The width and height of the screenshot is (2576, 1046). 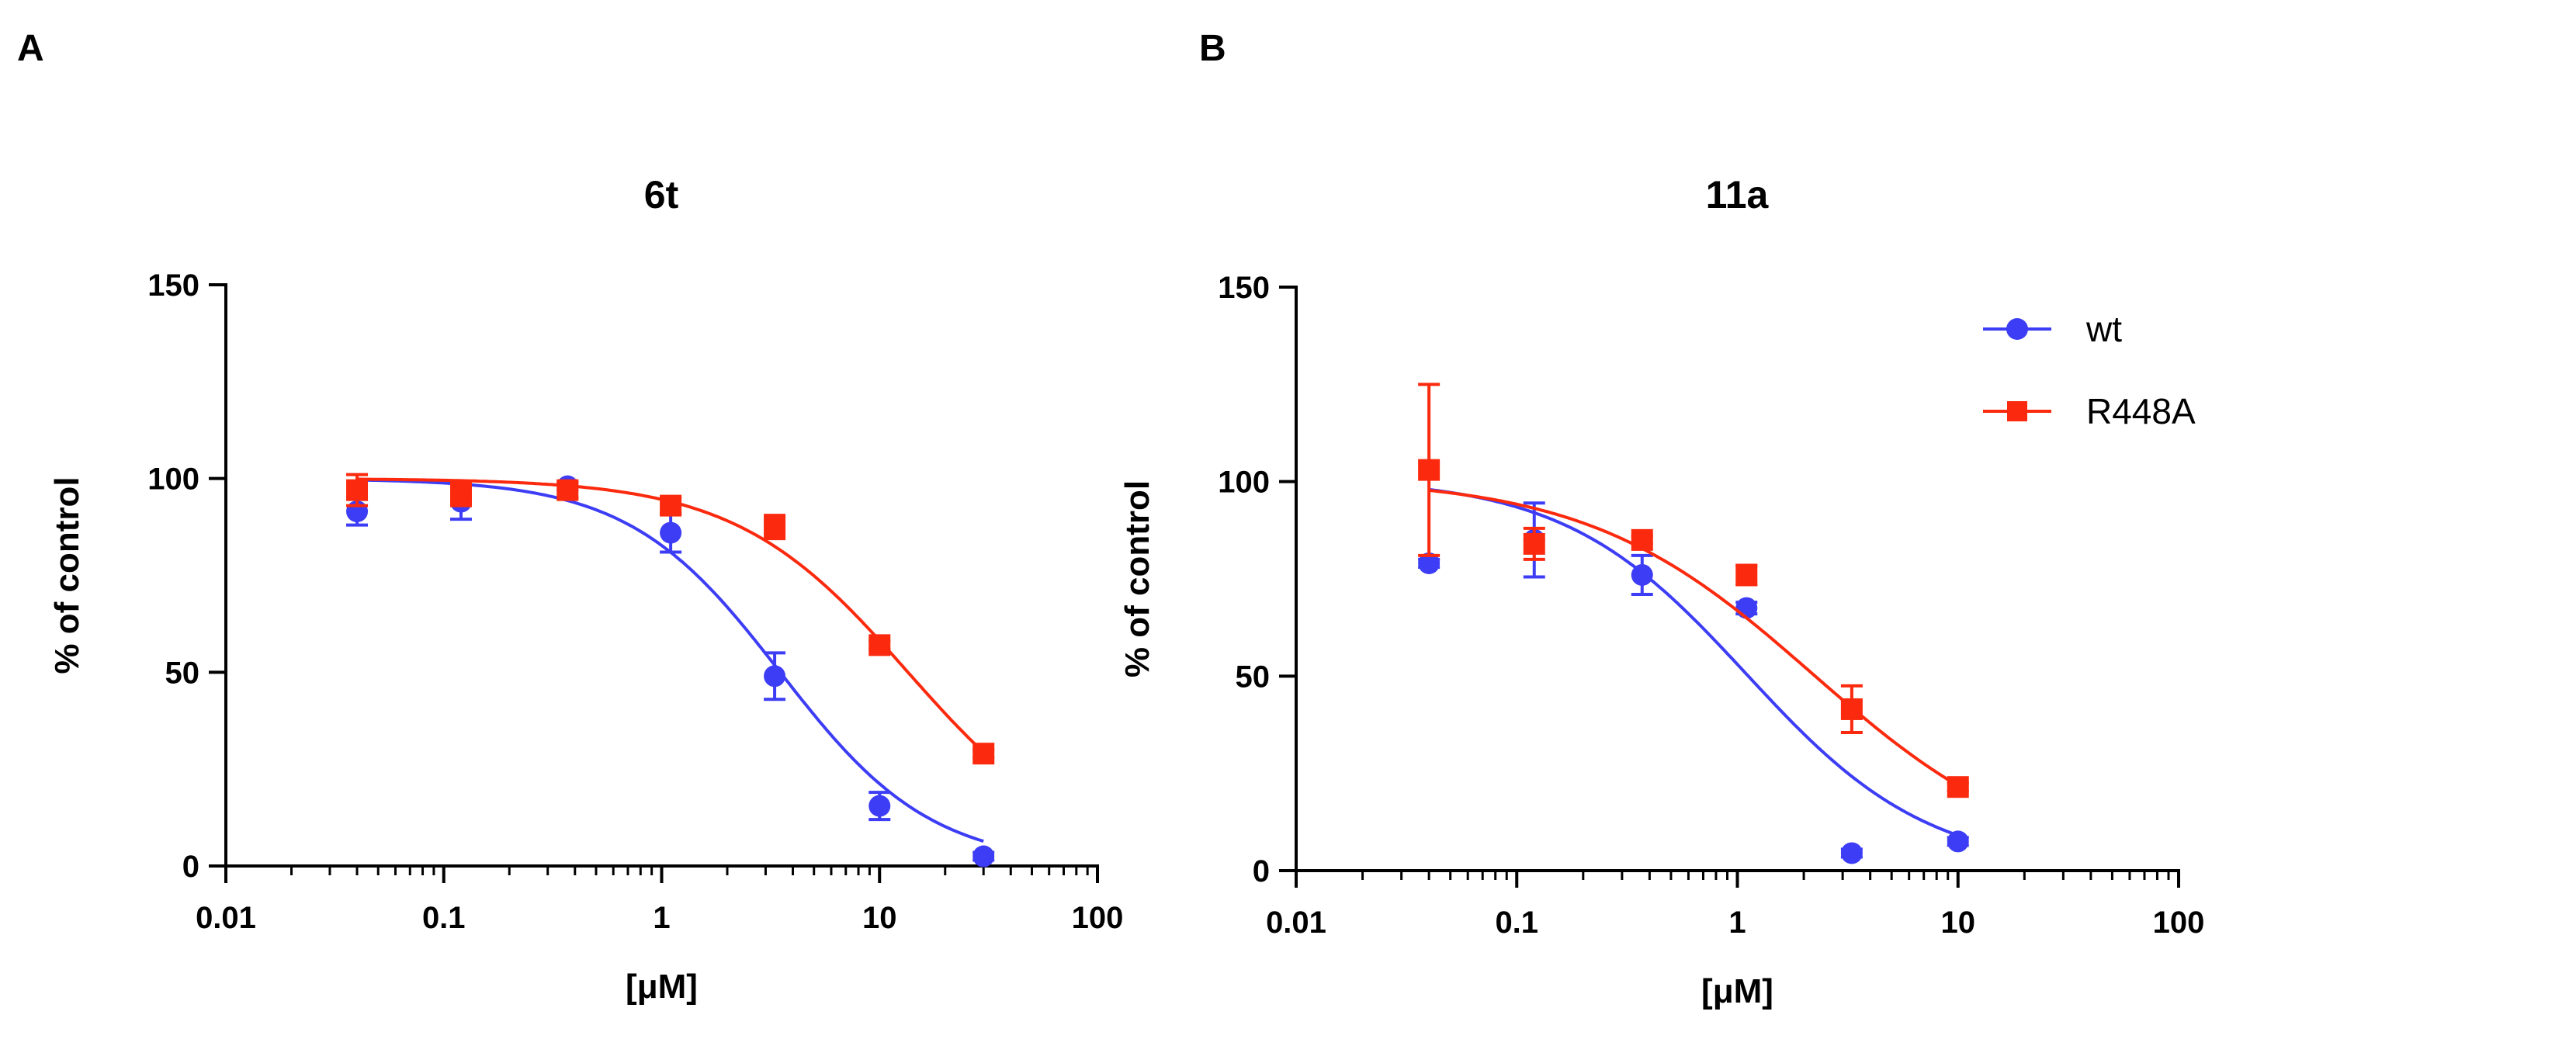 I want to click on fit-curve-wt, so click(x=1693, y=662).